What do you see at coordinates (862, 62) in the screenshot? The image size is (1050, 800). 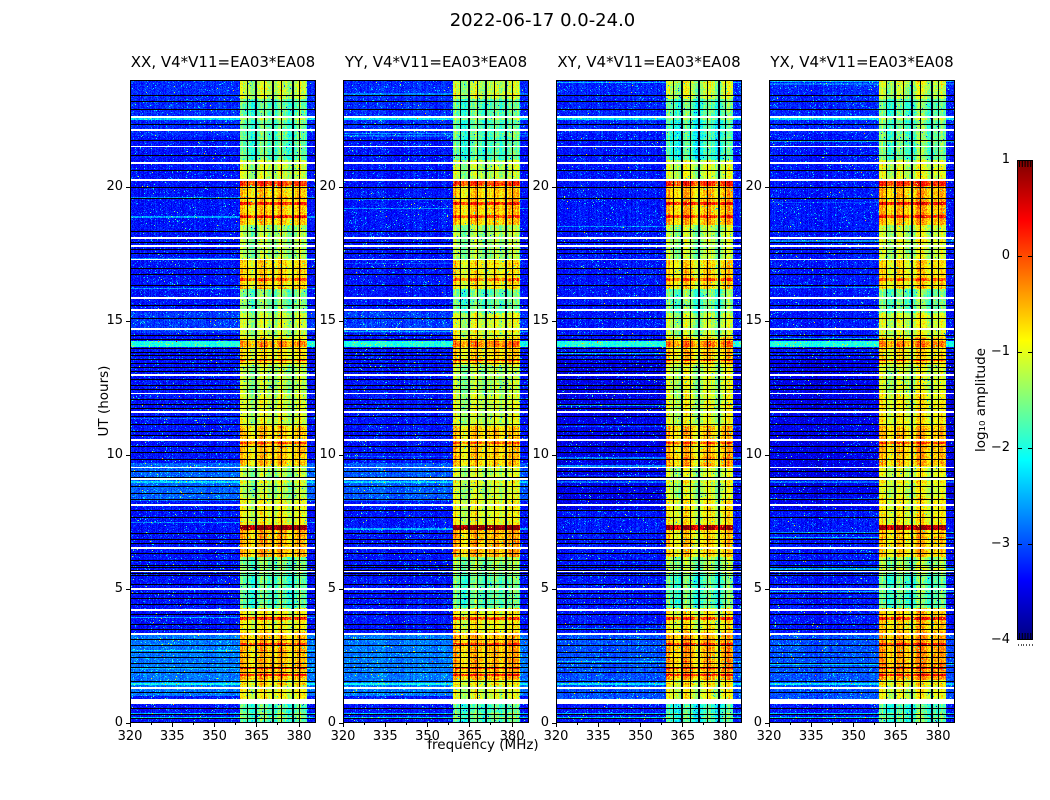 I see `panel-title-yx: YX, V4*V11=EA03*EA08` at bounding box center [862, 62].